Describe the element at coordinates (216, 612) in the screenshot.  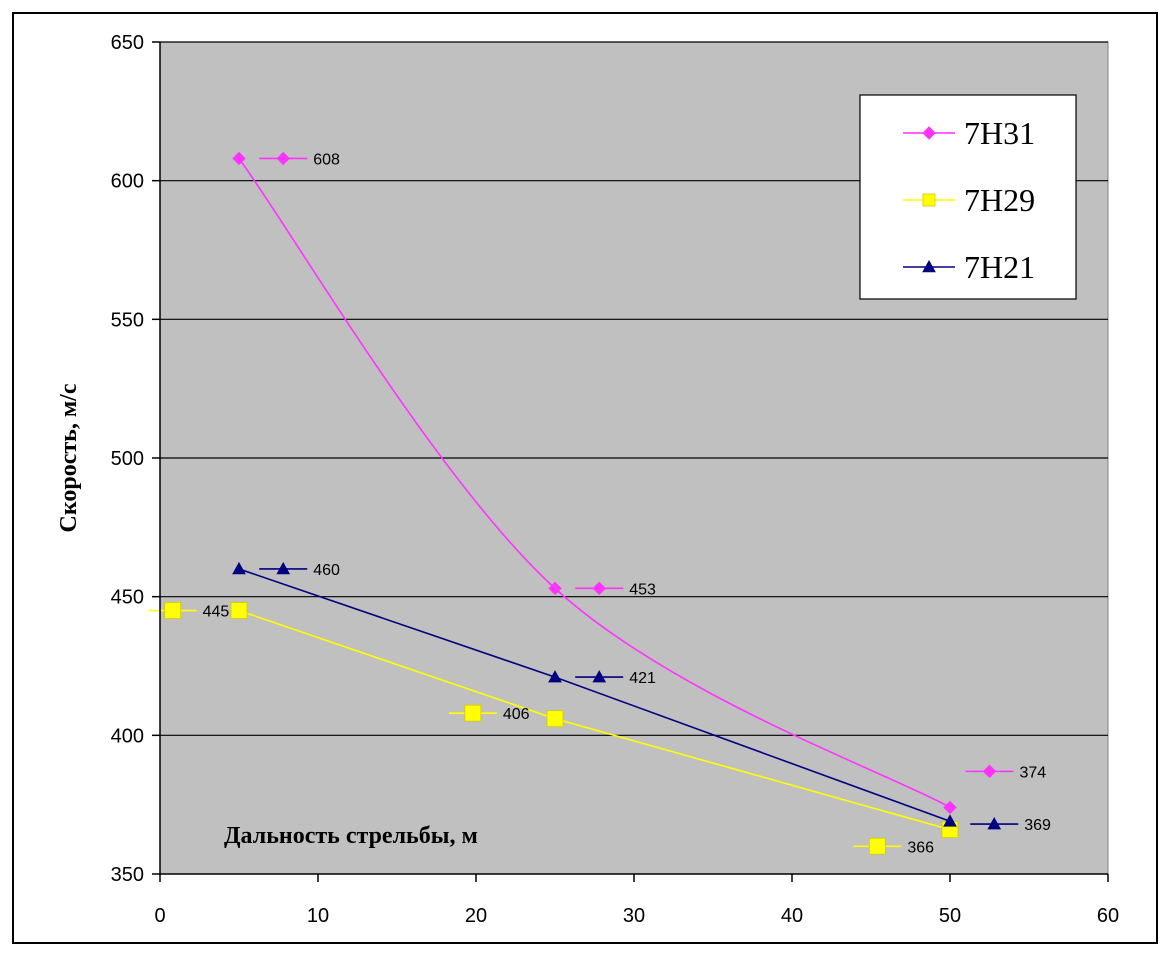
I see `data-label: 445` at that location.